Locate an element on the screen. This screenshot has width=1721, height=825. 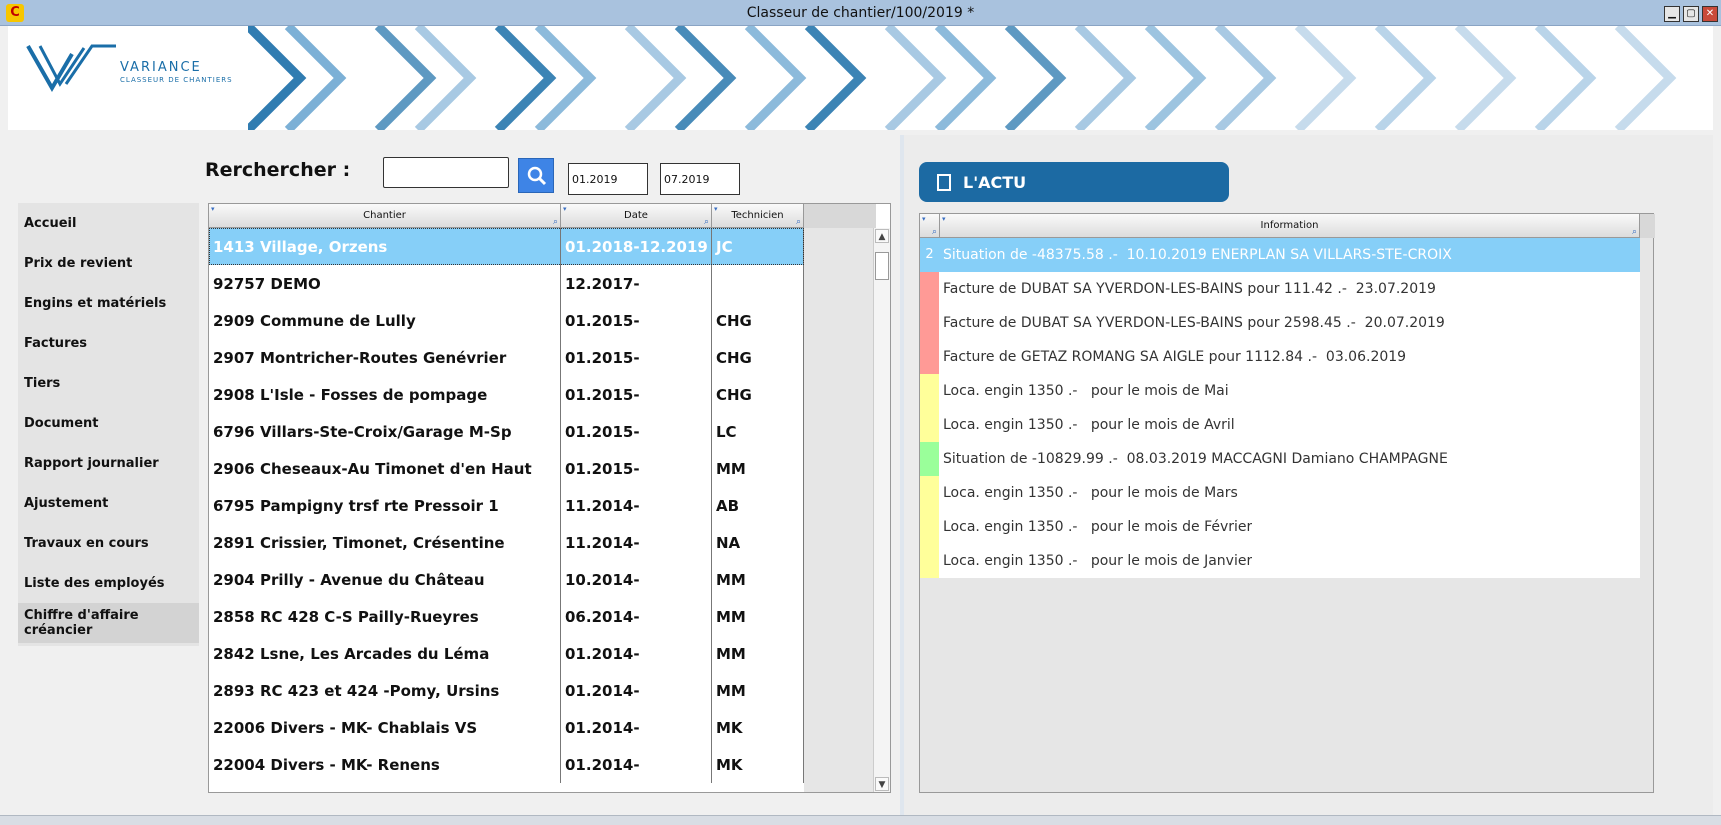
cell-chantier: 22006 Divers - MK- Chablais VS is located at coordinates (385, 727).